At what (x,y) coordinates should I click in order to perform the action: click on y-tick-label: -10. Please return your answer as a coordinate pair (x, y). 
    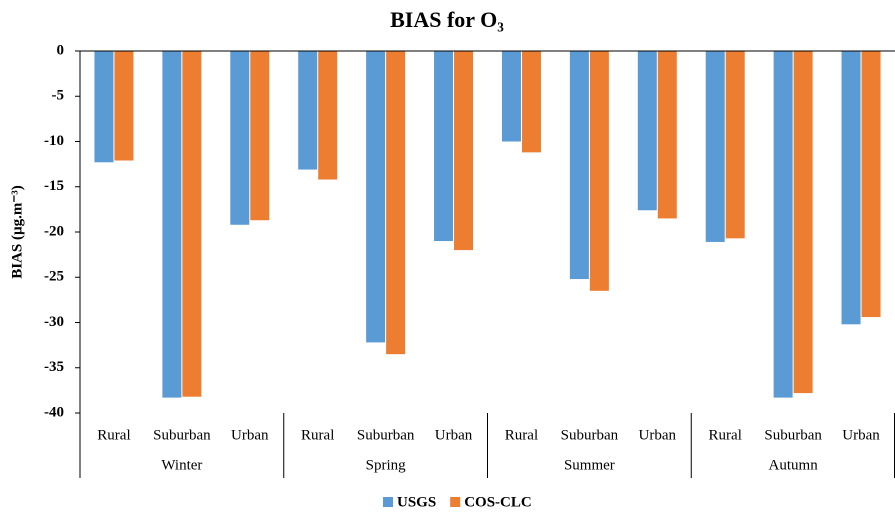
    Looking at the image, I should click on (54, 141).